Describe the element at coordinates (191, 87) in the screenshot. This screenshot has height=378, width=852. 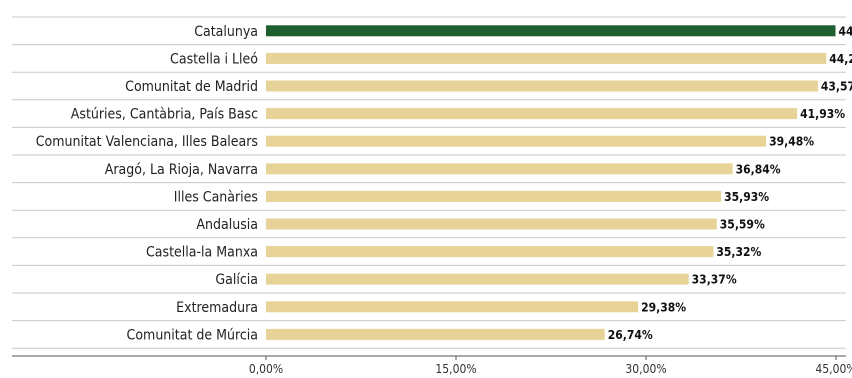
I see `category-label: Comunitat de Madrid` at that location.